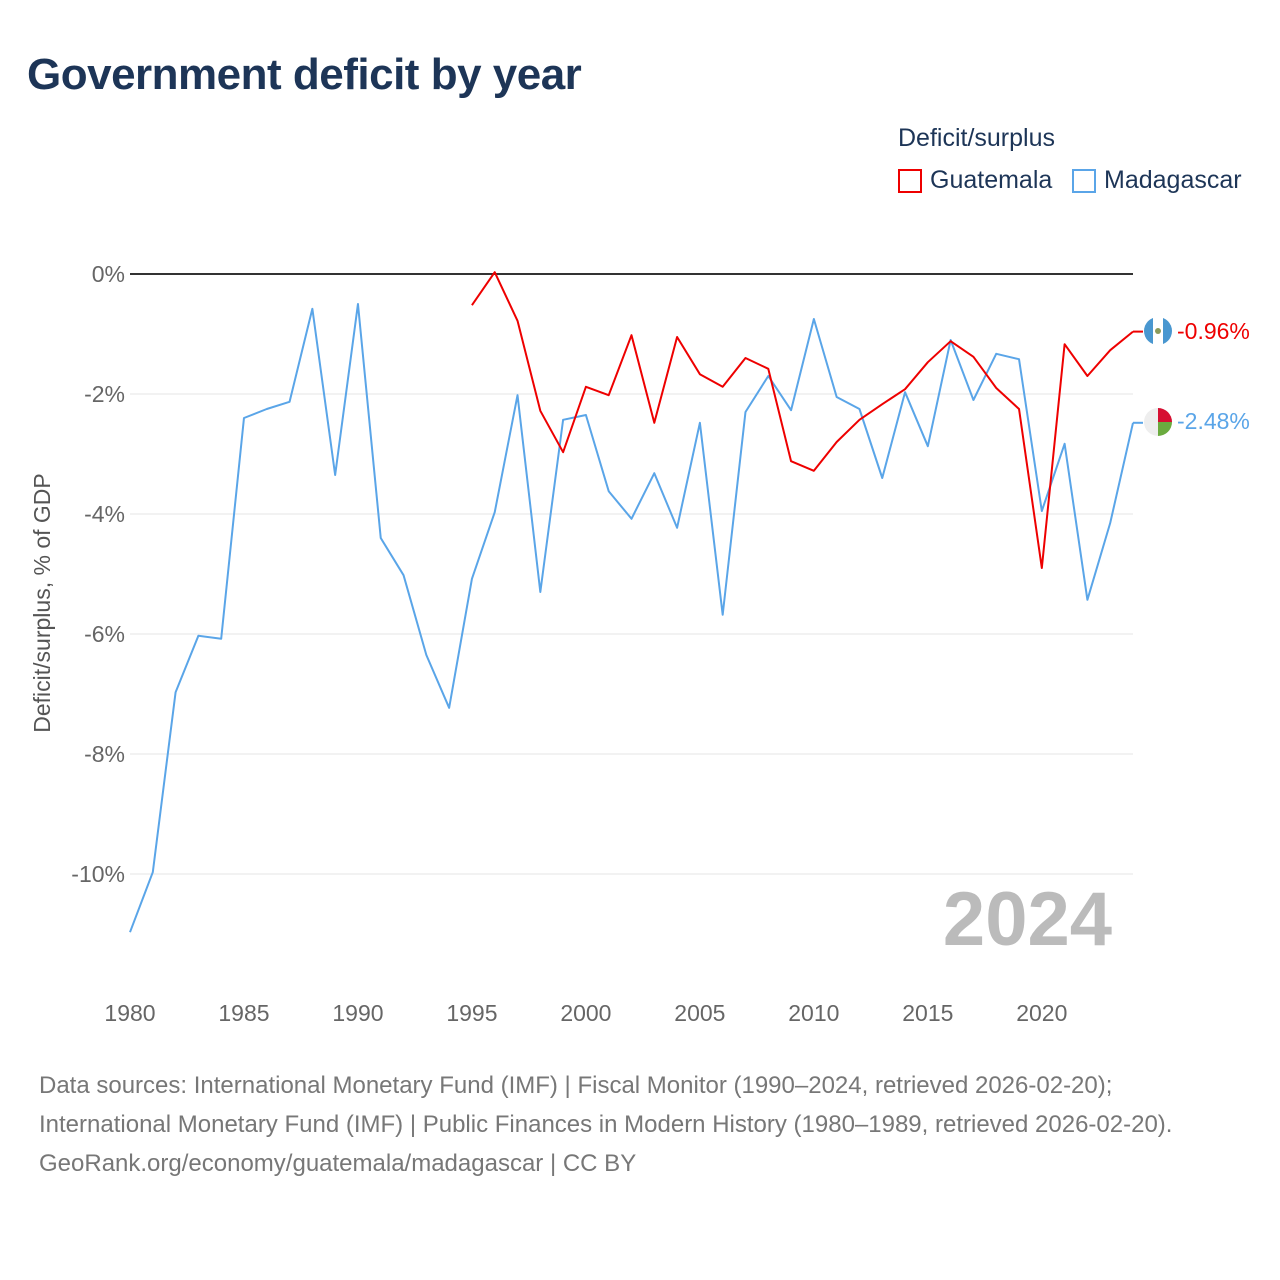  I want to click on legend-label: Madagascar, so click(1173, 180).